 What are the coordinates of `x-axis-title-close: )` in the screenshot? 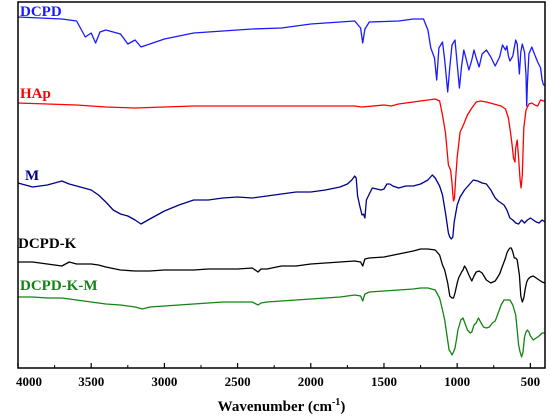 It's located at (342, 407).